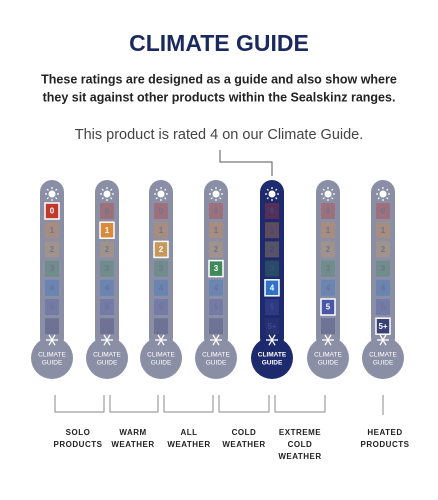 Image resolution: width=438 pixels, height=500 pixels. Describe the element at coordinates (132, 432) in the screenshot. I see `category-label: WARM` at that location.